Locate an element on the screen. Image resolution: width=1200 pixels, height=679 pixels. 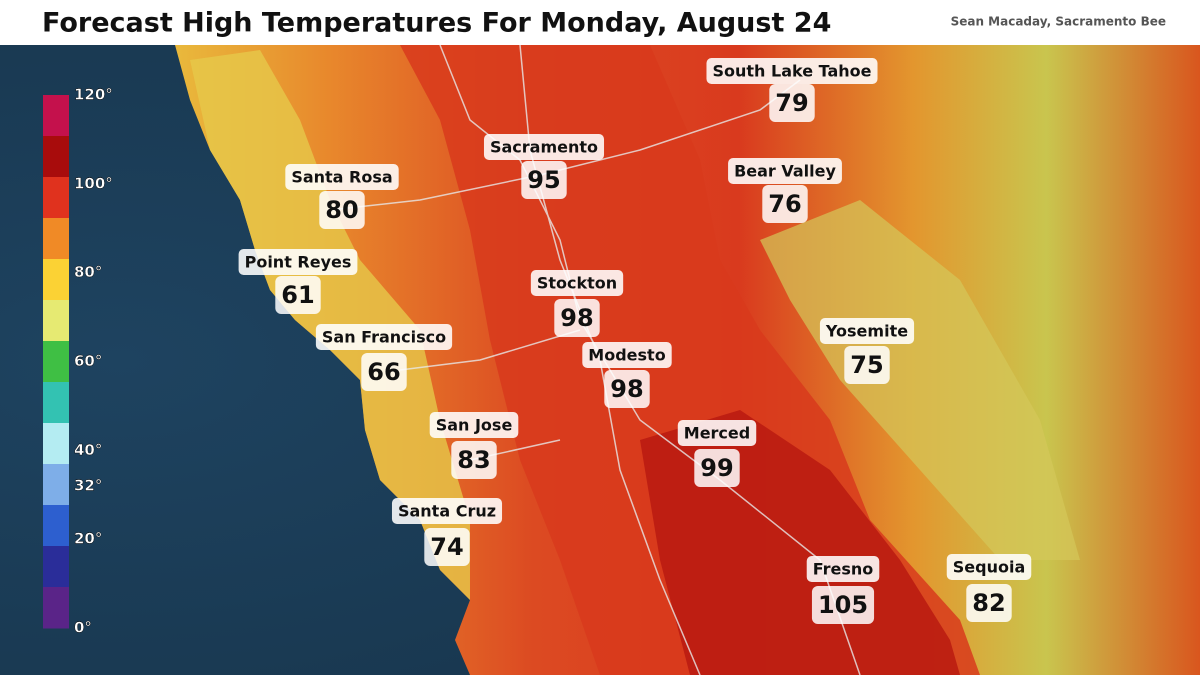
legend-label: 80° is located at coordinates (88, 272).